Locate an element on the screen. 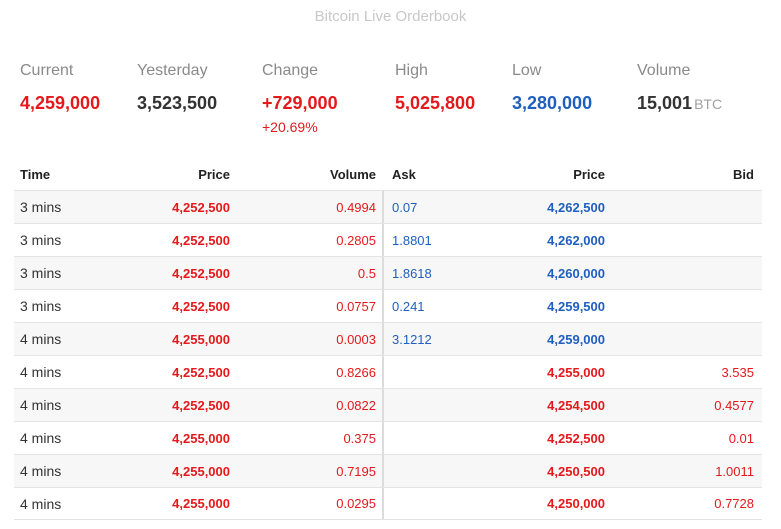 The height and width of the screenshot is (529, 781). trade-volume: 0.8266 is located at coordinates (356, 372).